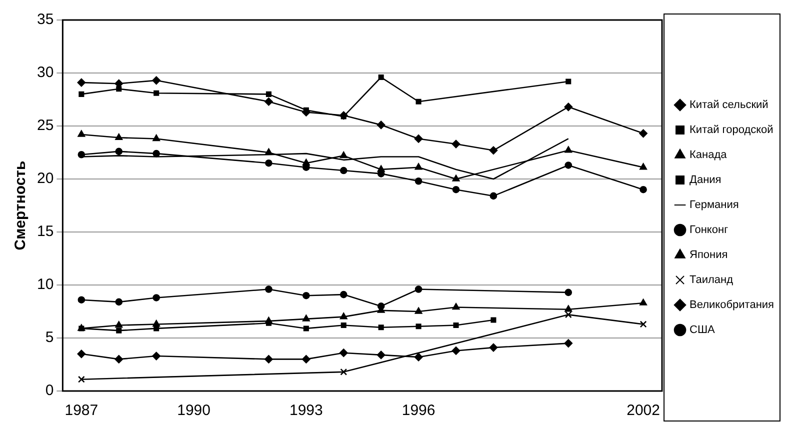 Image resolution: width=800 pixels, height=431 pixels. Describe the element at coordinates (21, 205) in the screenshot. I see `y-axis-title: Смертность` at that location.